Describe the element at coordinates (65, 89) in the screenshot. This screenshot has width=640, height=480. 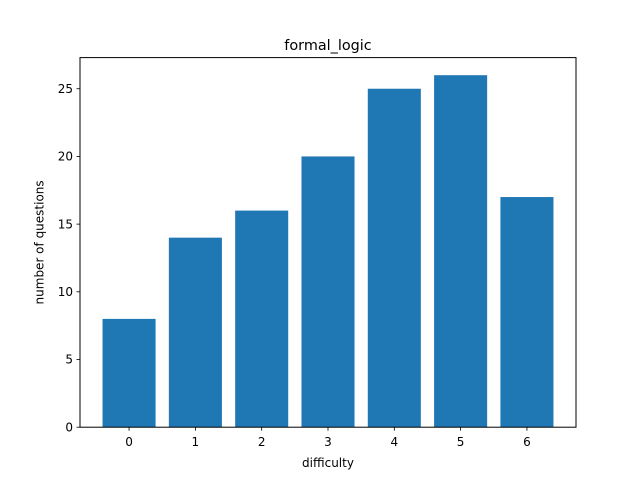
I see `y-tick-label: 25` at that location.